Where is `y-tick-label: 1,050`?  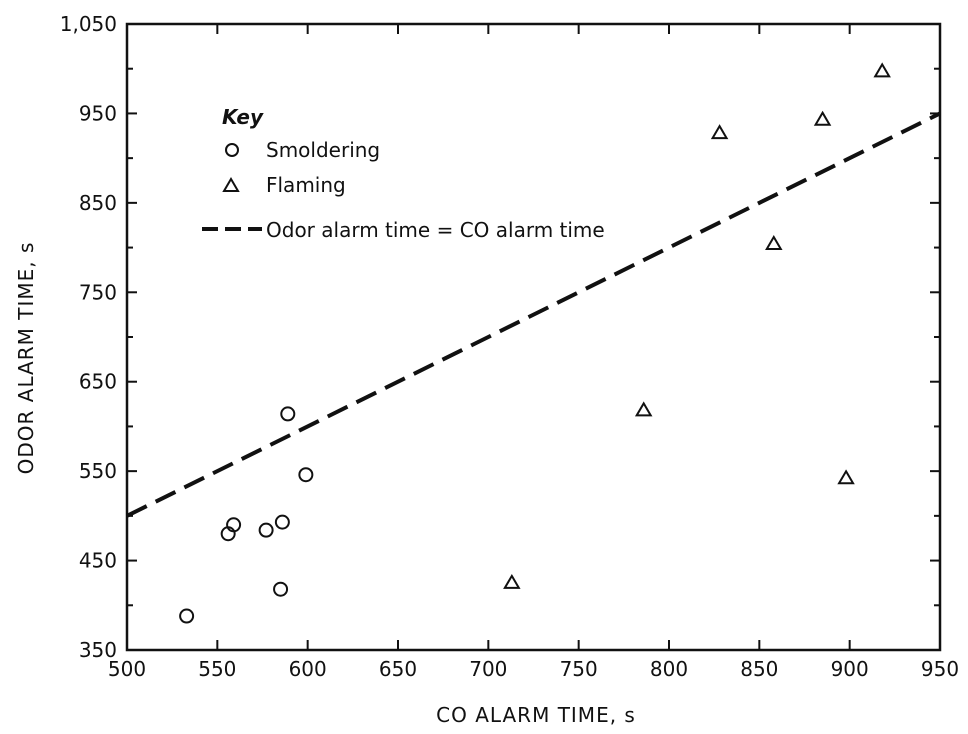 y-tick-label: 1,050 is located at coordinates (88, 24).